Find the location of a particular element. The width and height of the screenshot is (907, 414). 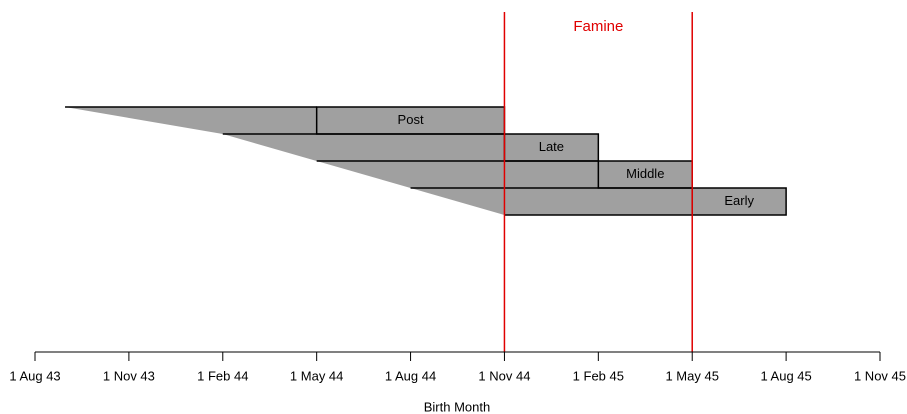

famine-label: Famine is located at coordinates (598, 26).